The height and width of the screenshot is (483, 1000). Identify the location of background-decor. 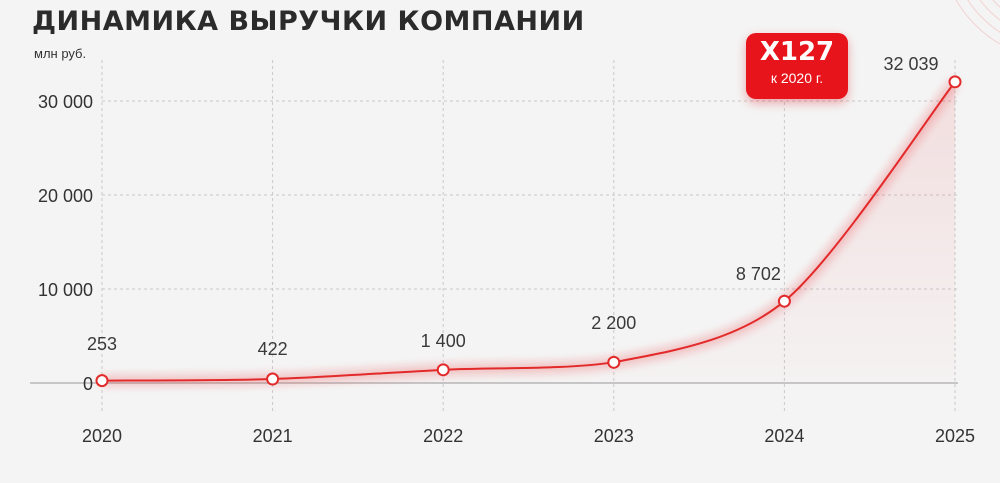
(977, 22).